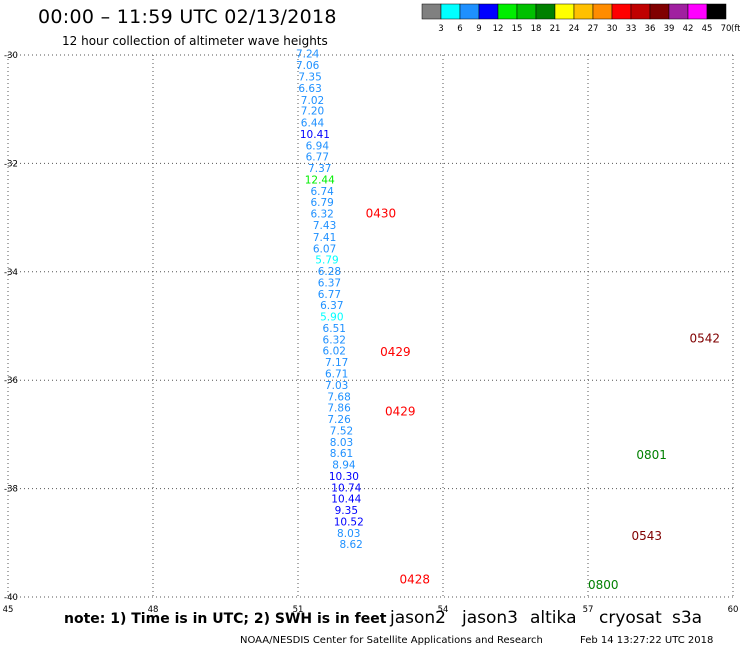 This screenshot has height=650, width=740. What do you see at coordinates (8, 610) in the screenshot?
I see `x-tick-label: 45` at bounding box center [8, 610].